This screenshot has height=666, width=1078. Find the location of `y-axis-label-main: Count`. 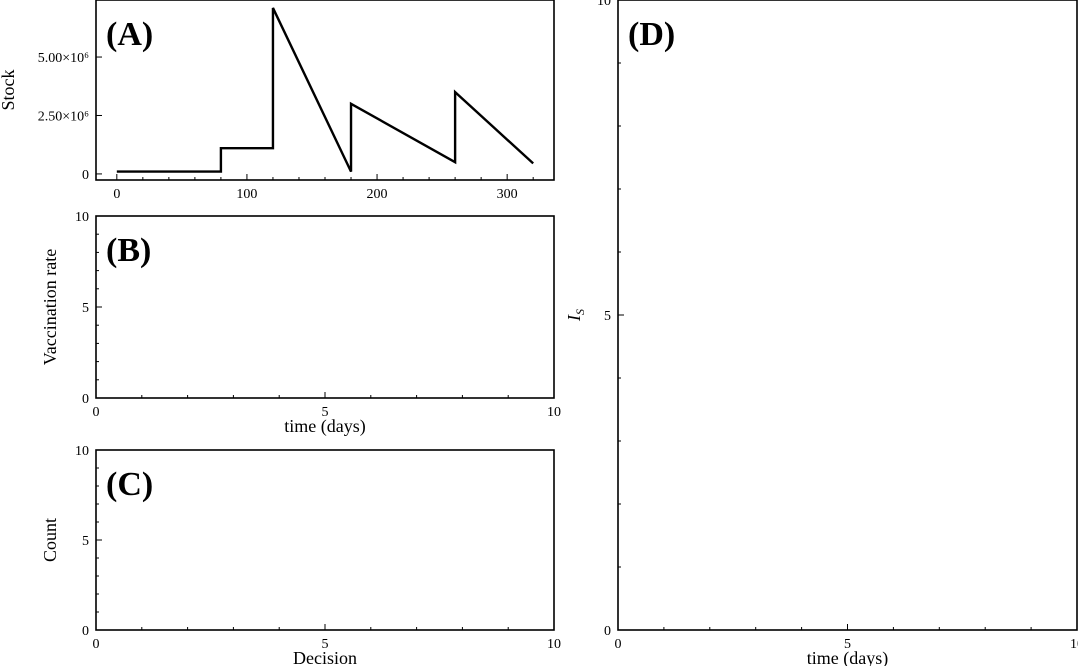

y-axis-label-main: Count is located at coordinates (50, 540).